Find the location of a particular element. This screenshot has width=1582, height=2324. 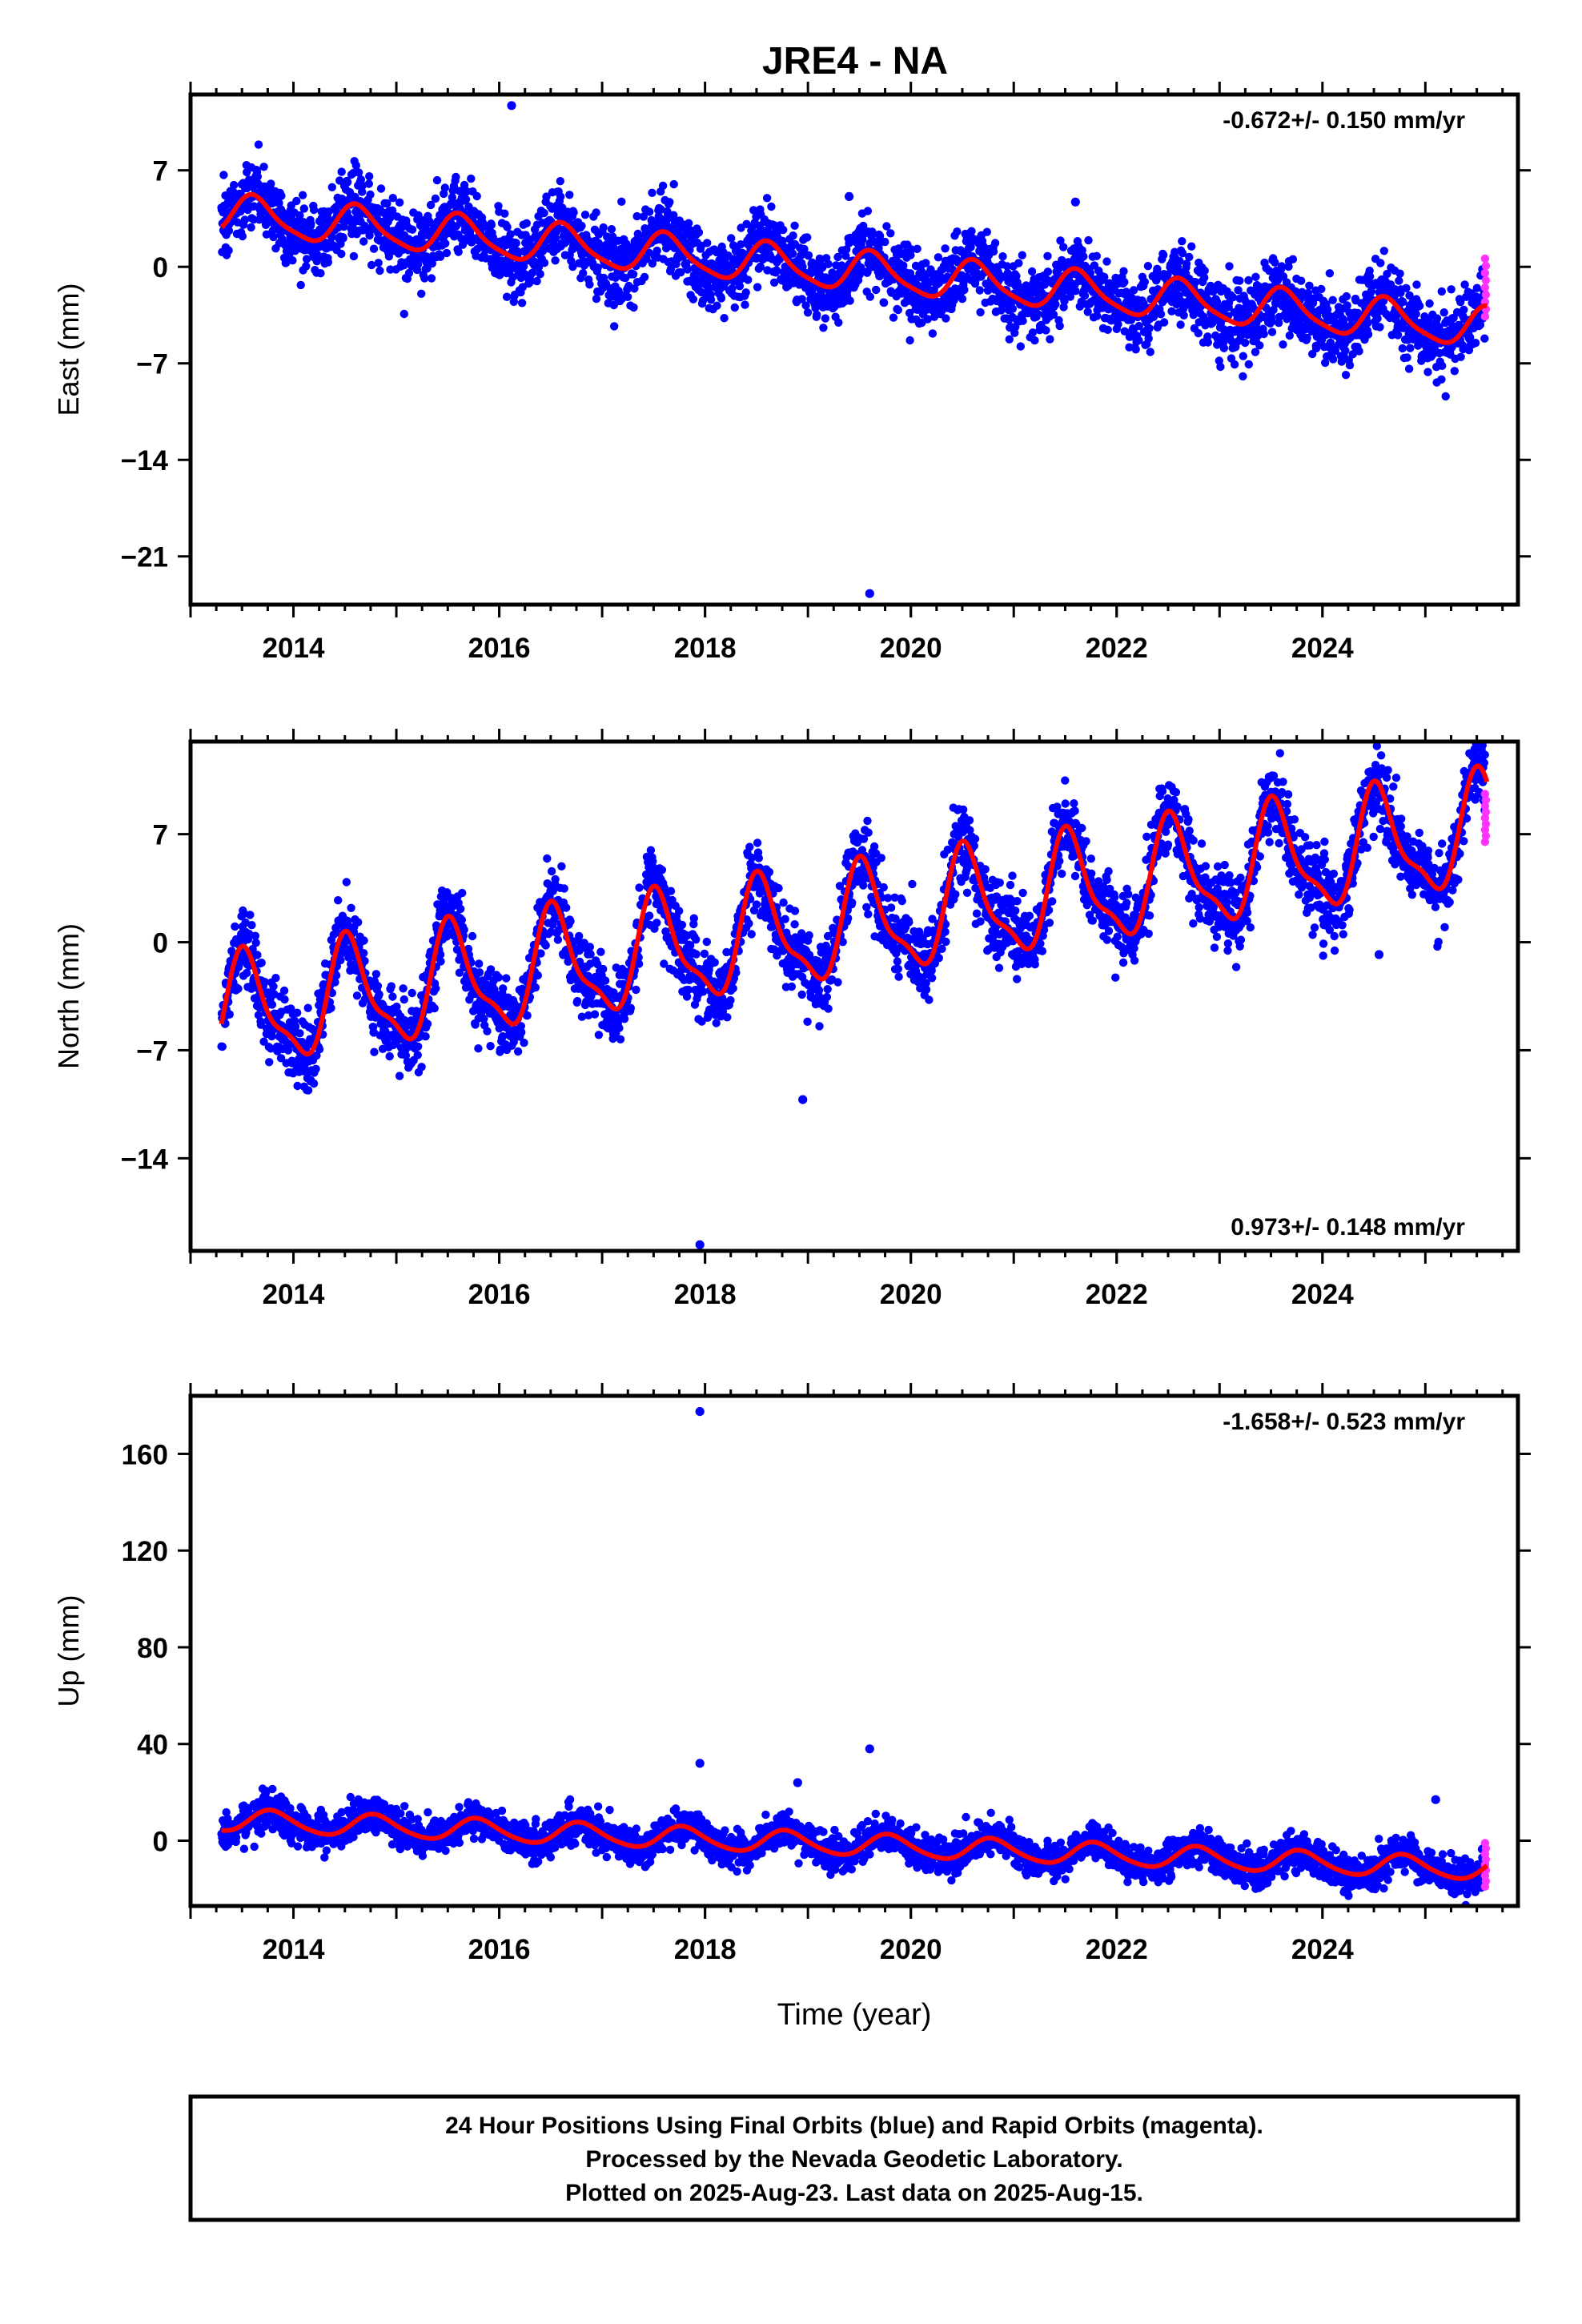

x-tick-label: 2020 is located at coordinates (911, 648).